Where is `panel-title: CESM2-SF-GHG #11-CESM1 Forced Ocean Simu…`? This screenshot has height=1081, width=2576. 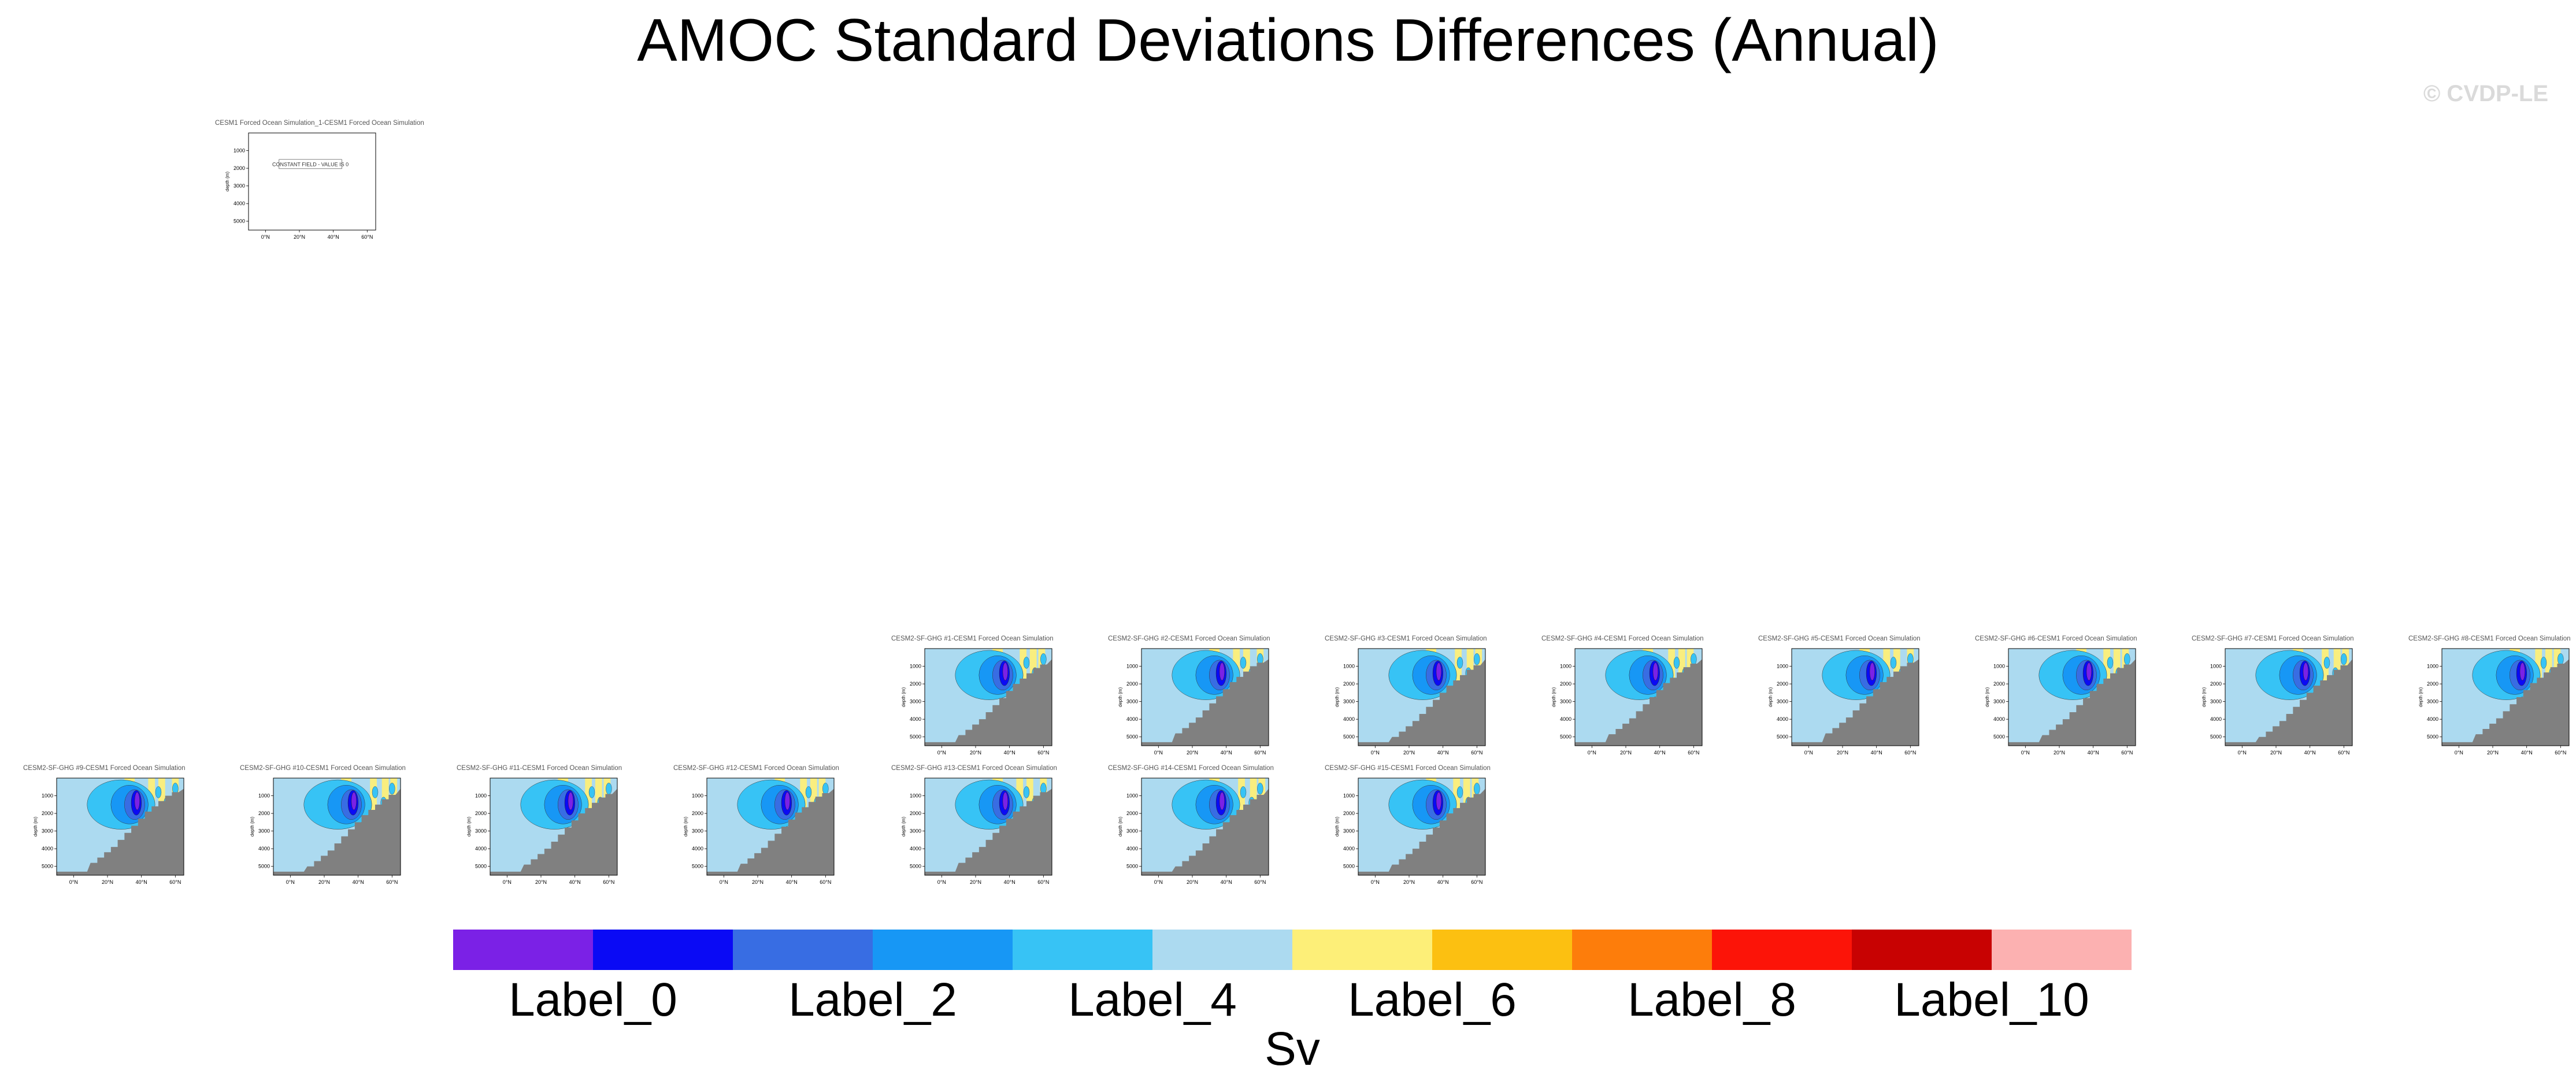
panel-title: CESM2-SF-GHG #11-CESM1 Forced Ocean Simu… is located at coordinates (539, 768).